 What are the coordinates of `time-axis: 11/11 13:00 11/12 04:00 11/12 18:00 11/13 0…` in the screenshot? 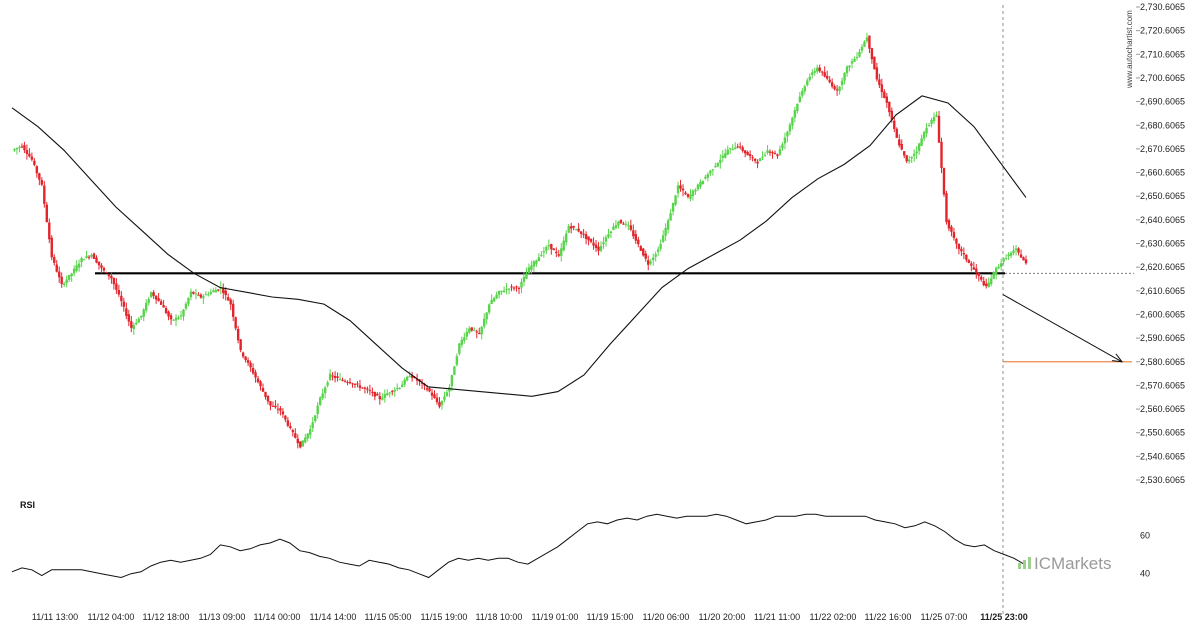 It's located at (530, 617).